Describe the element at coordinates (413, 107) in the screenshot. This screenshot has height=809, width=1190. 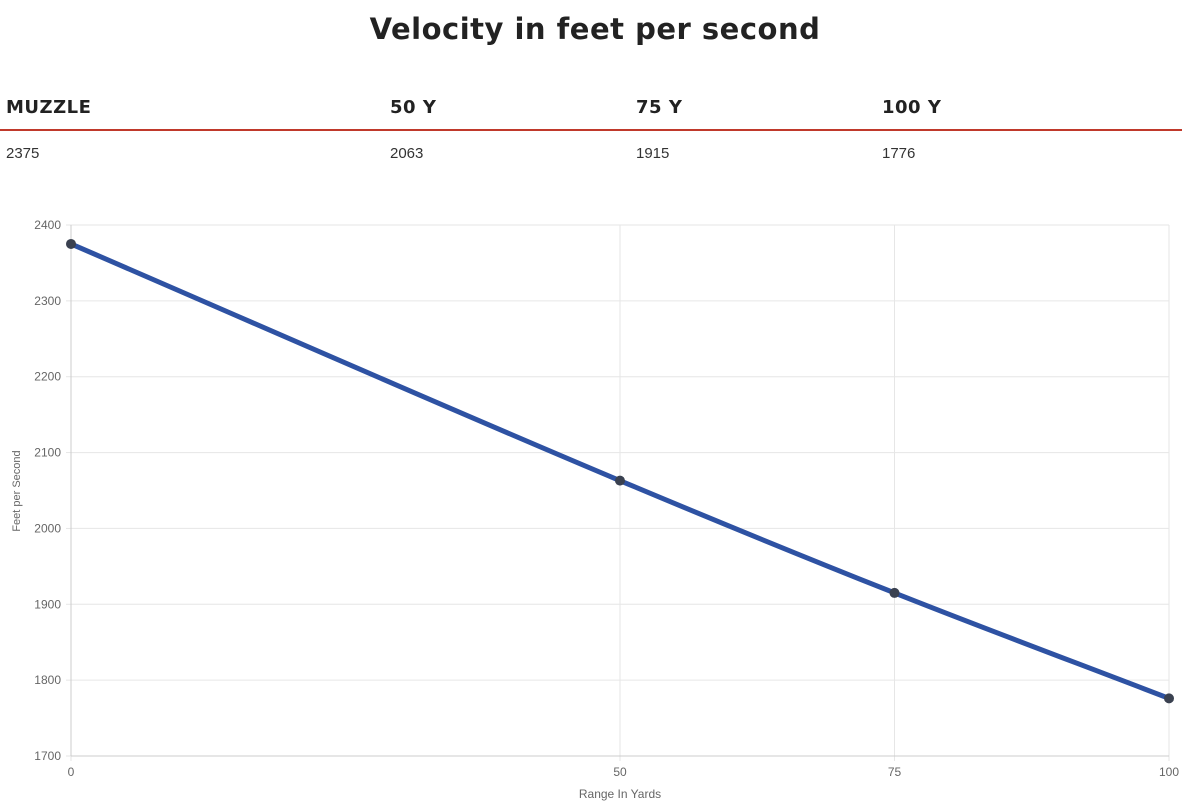
I see `header-50-yards: 50 Y` at that location.